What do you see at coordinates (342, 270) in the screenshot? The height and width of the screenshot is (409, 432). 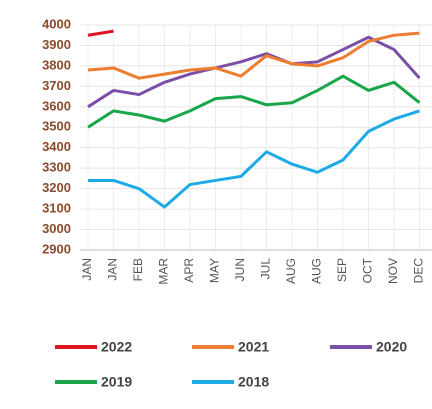 I see `x-tick-label: SEP` at bounding box center [342, 270].